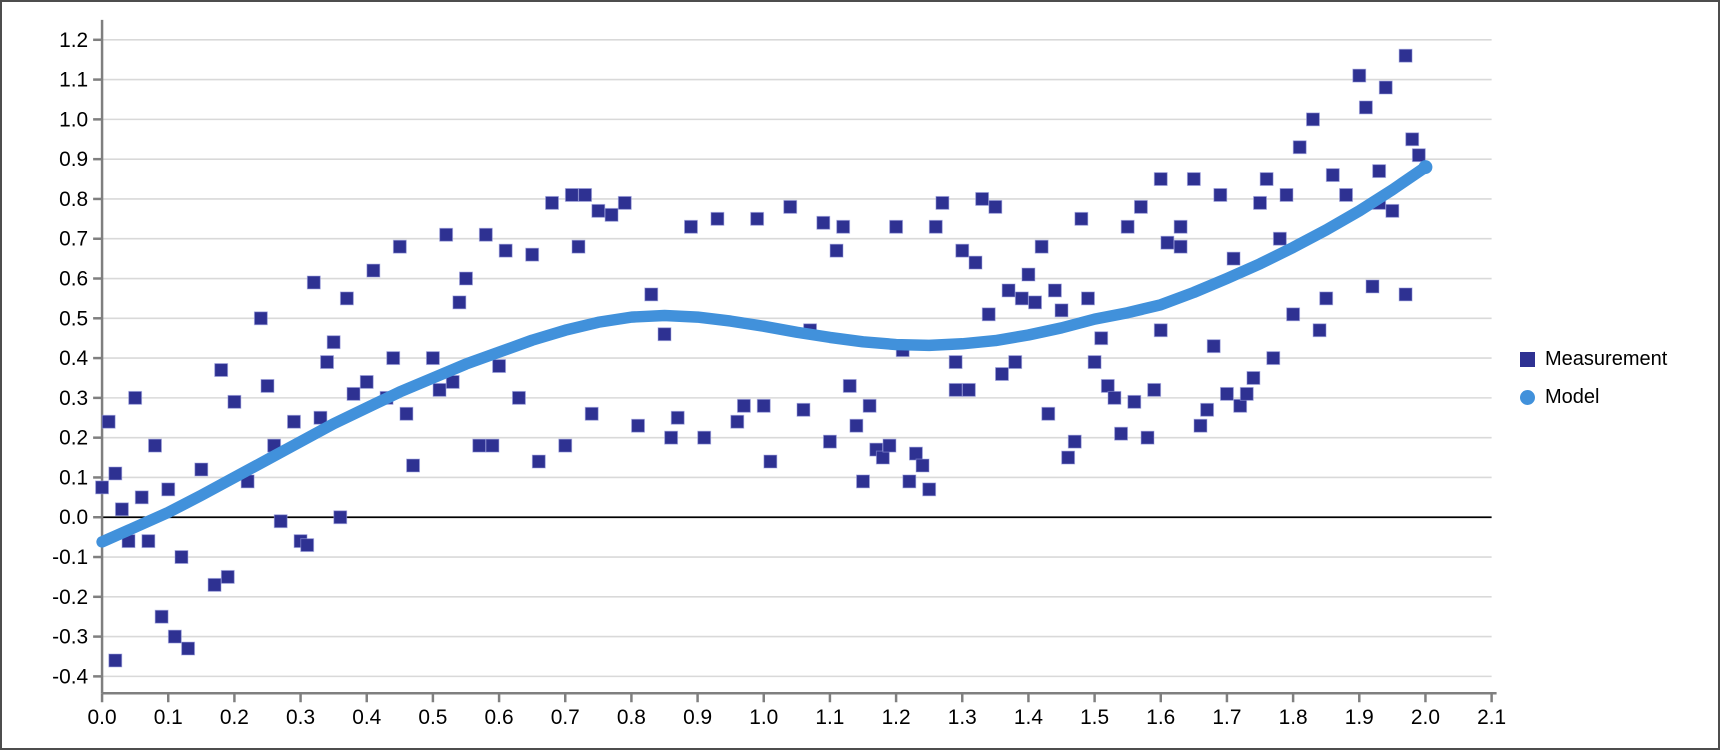 The width and height of the screenshot is (1720, 750). Describe the element at coordinates (1606, 359) in the screenshot. I see `legend-label-measurement: Measurement` at that location.